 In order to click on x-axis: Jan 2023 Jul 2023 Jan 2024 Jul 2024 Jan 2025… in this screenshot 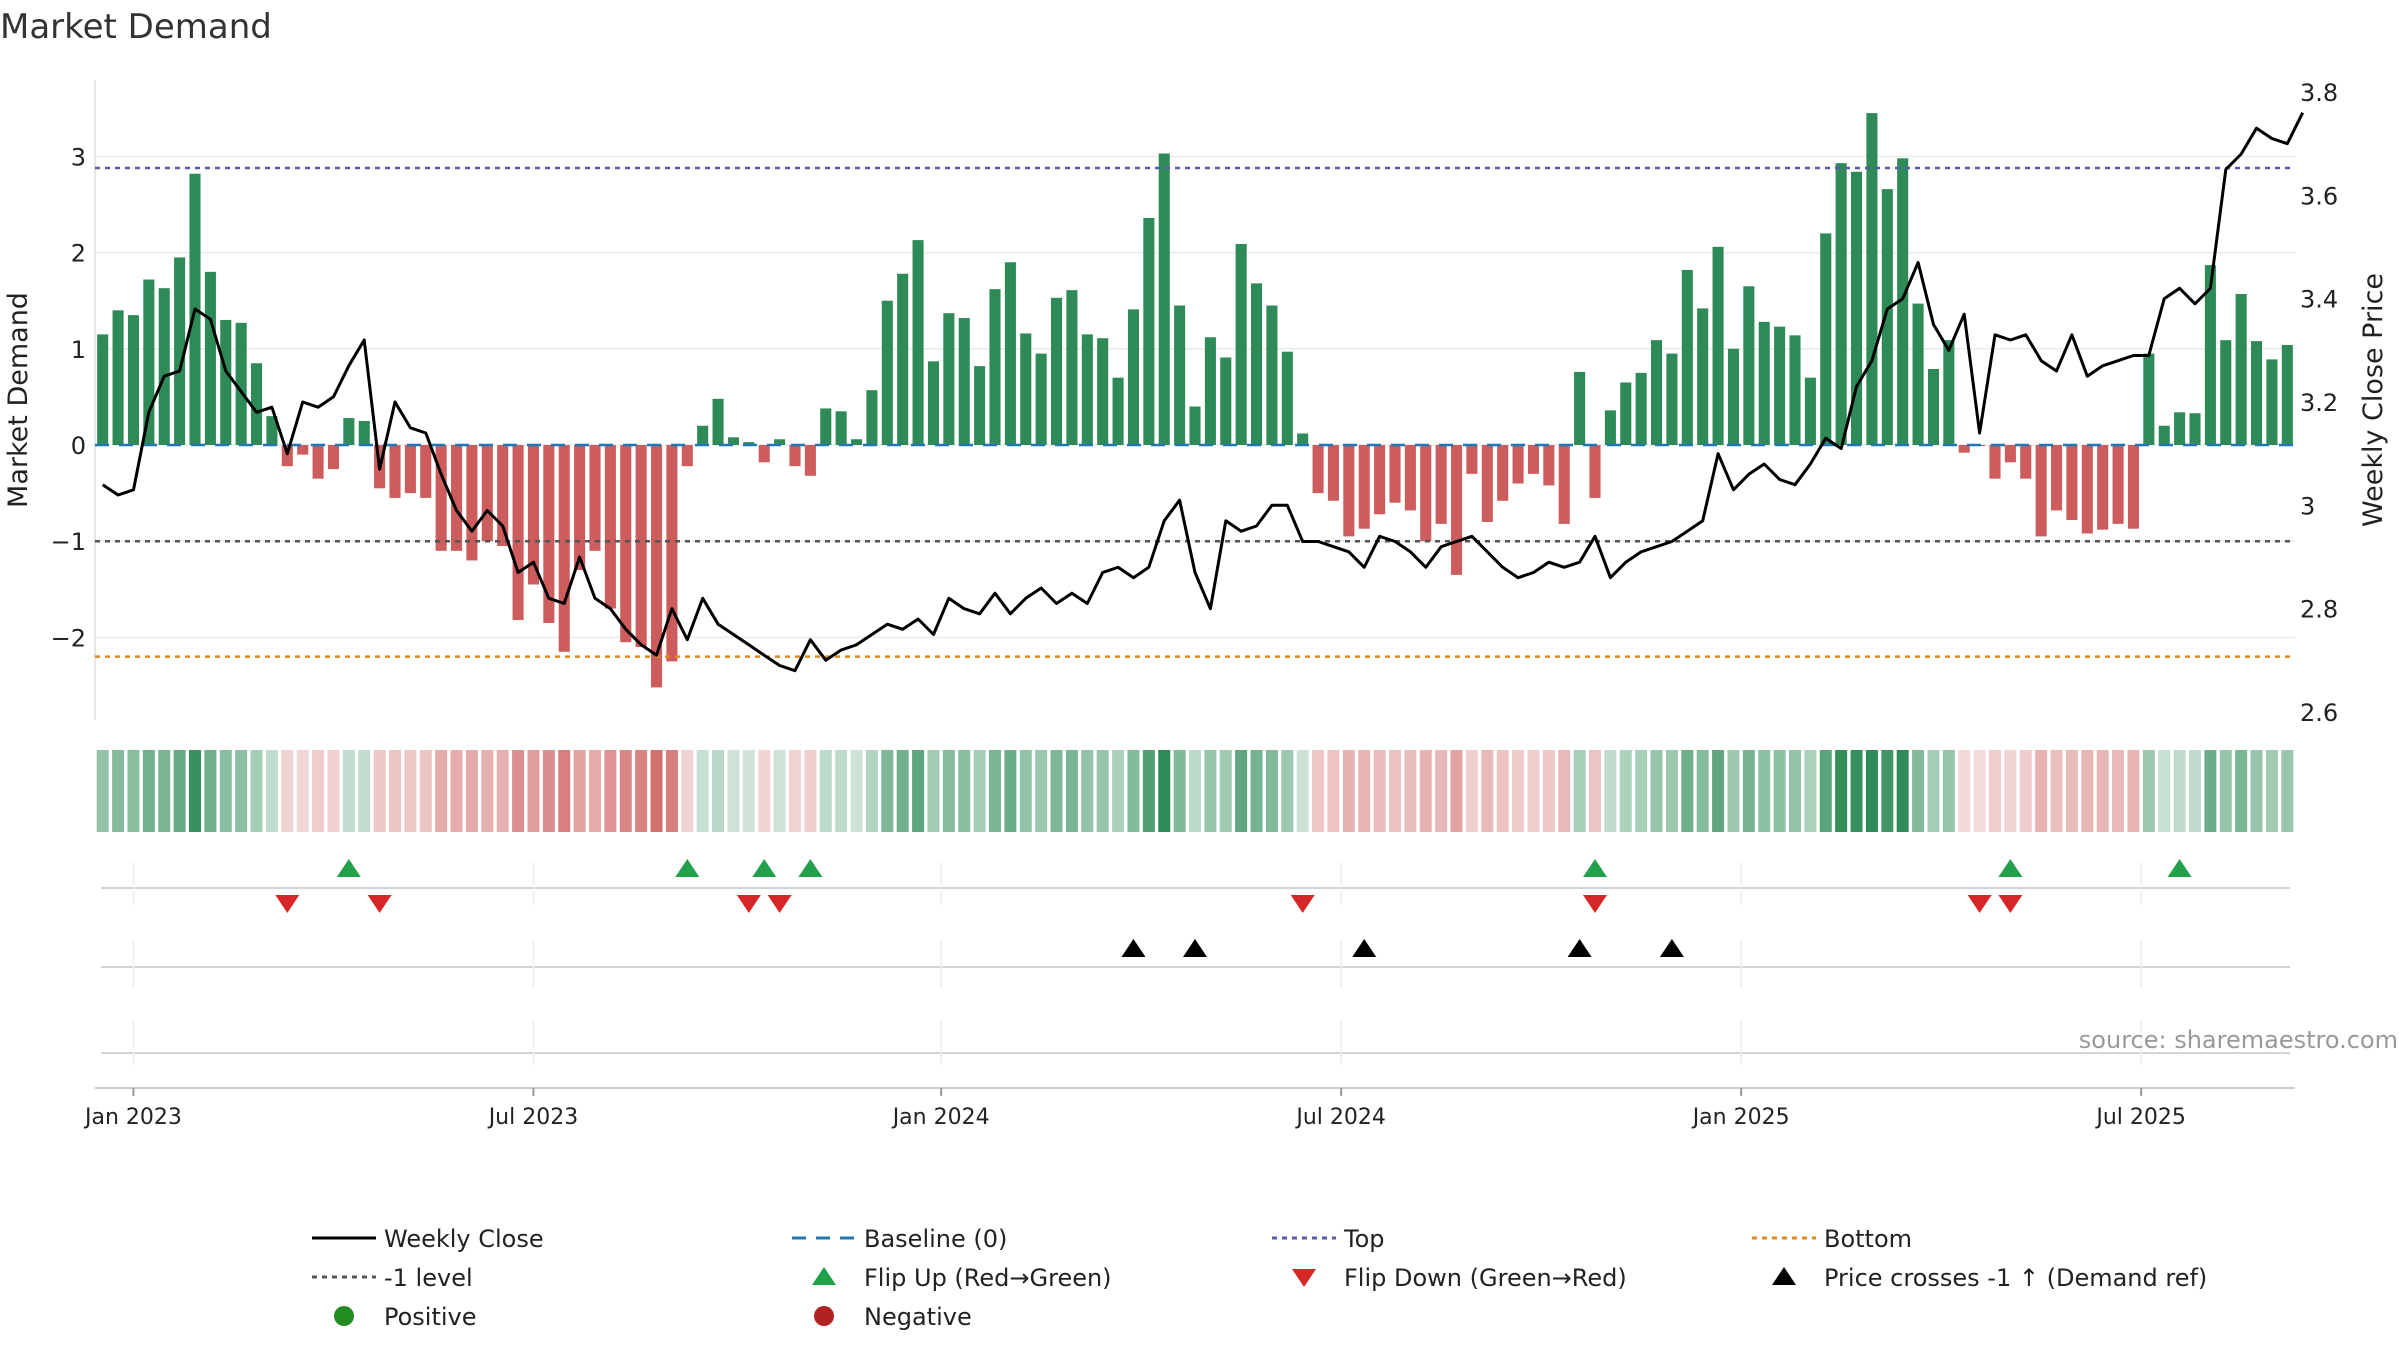, I will do `click(1189, 1108)`.